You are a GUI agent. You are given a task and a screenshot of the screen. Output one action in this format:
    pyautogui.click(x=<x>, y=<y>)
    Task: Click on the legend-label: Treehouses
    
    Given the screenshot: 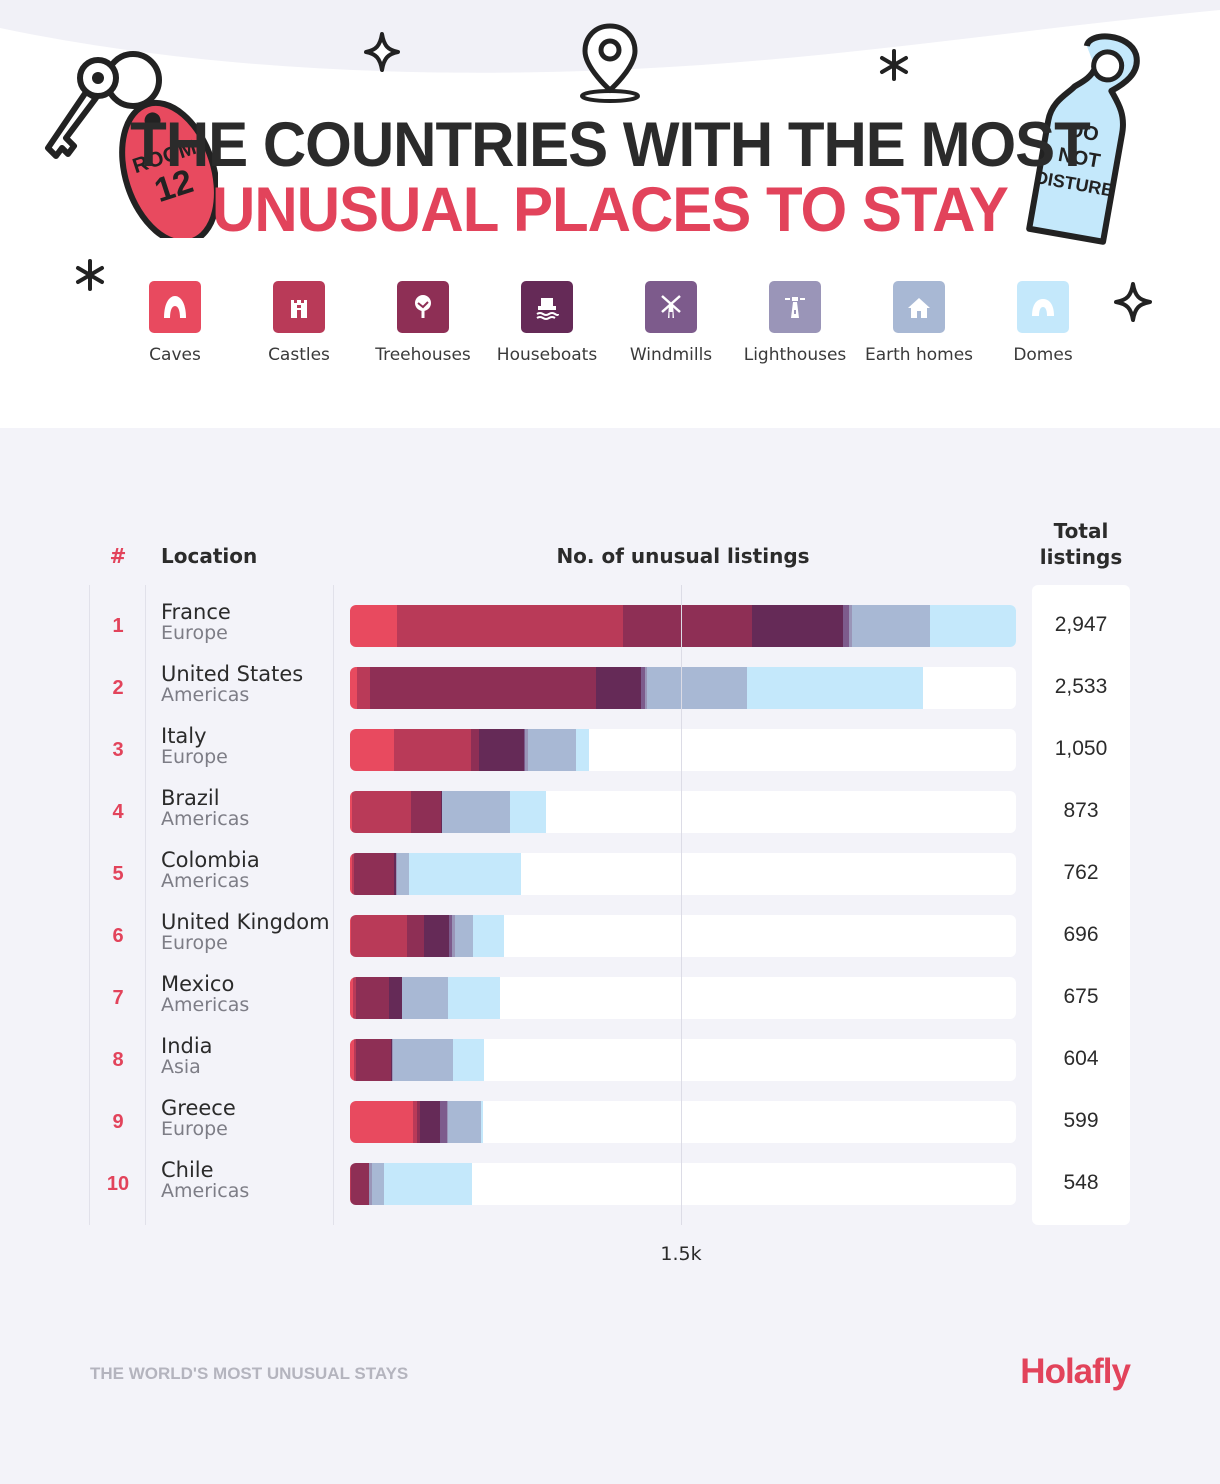 What is the action you would take?
    pyautogui.click(x=423, y=355)
    